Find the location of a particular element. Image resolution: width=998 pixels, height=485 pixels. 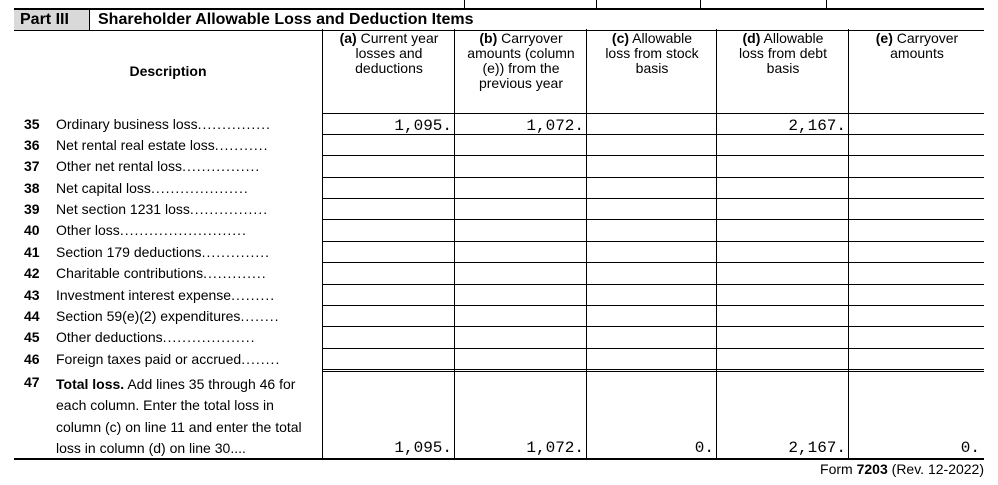

line-47-col-b: 1,072. is located at coordinates (555, 448).